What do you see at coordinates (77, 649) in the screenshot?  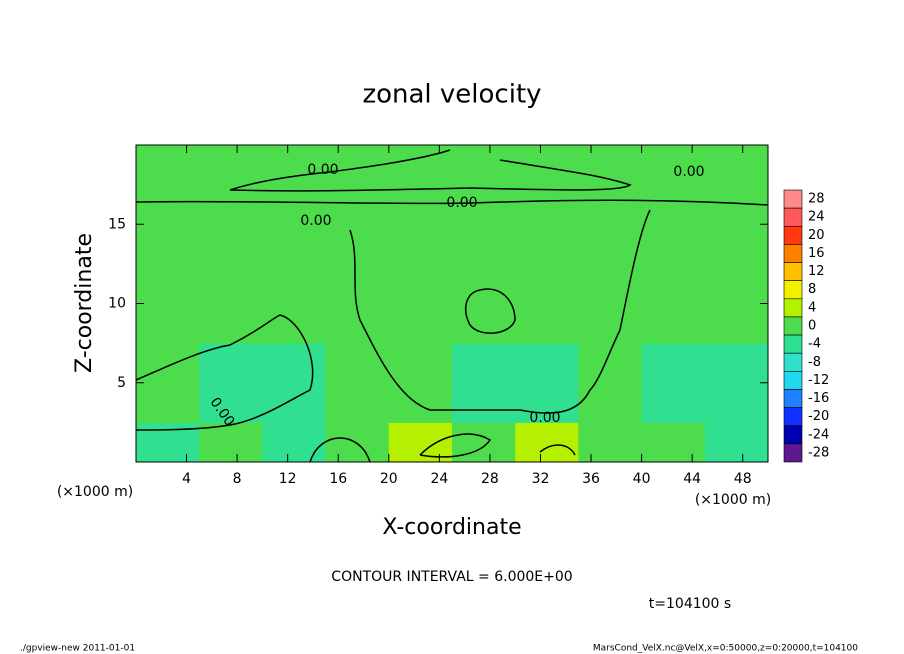 I see `footer-left: ./gpview-new 2011-01-01` at bounding box center [77, 649].